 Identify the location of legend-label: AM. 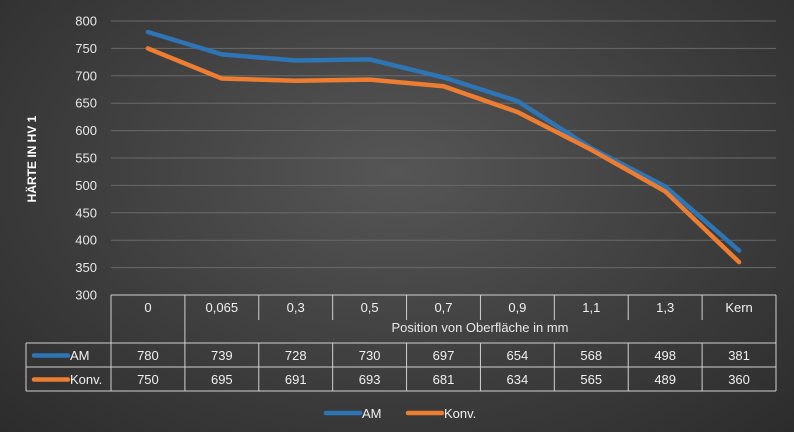
(372, 413).